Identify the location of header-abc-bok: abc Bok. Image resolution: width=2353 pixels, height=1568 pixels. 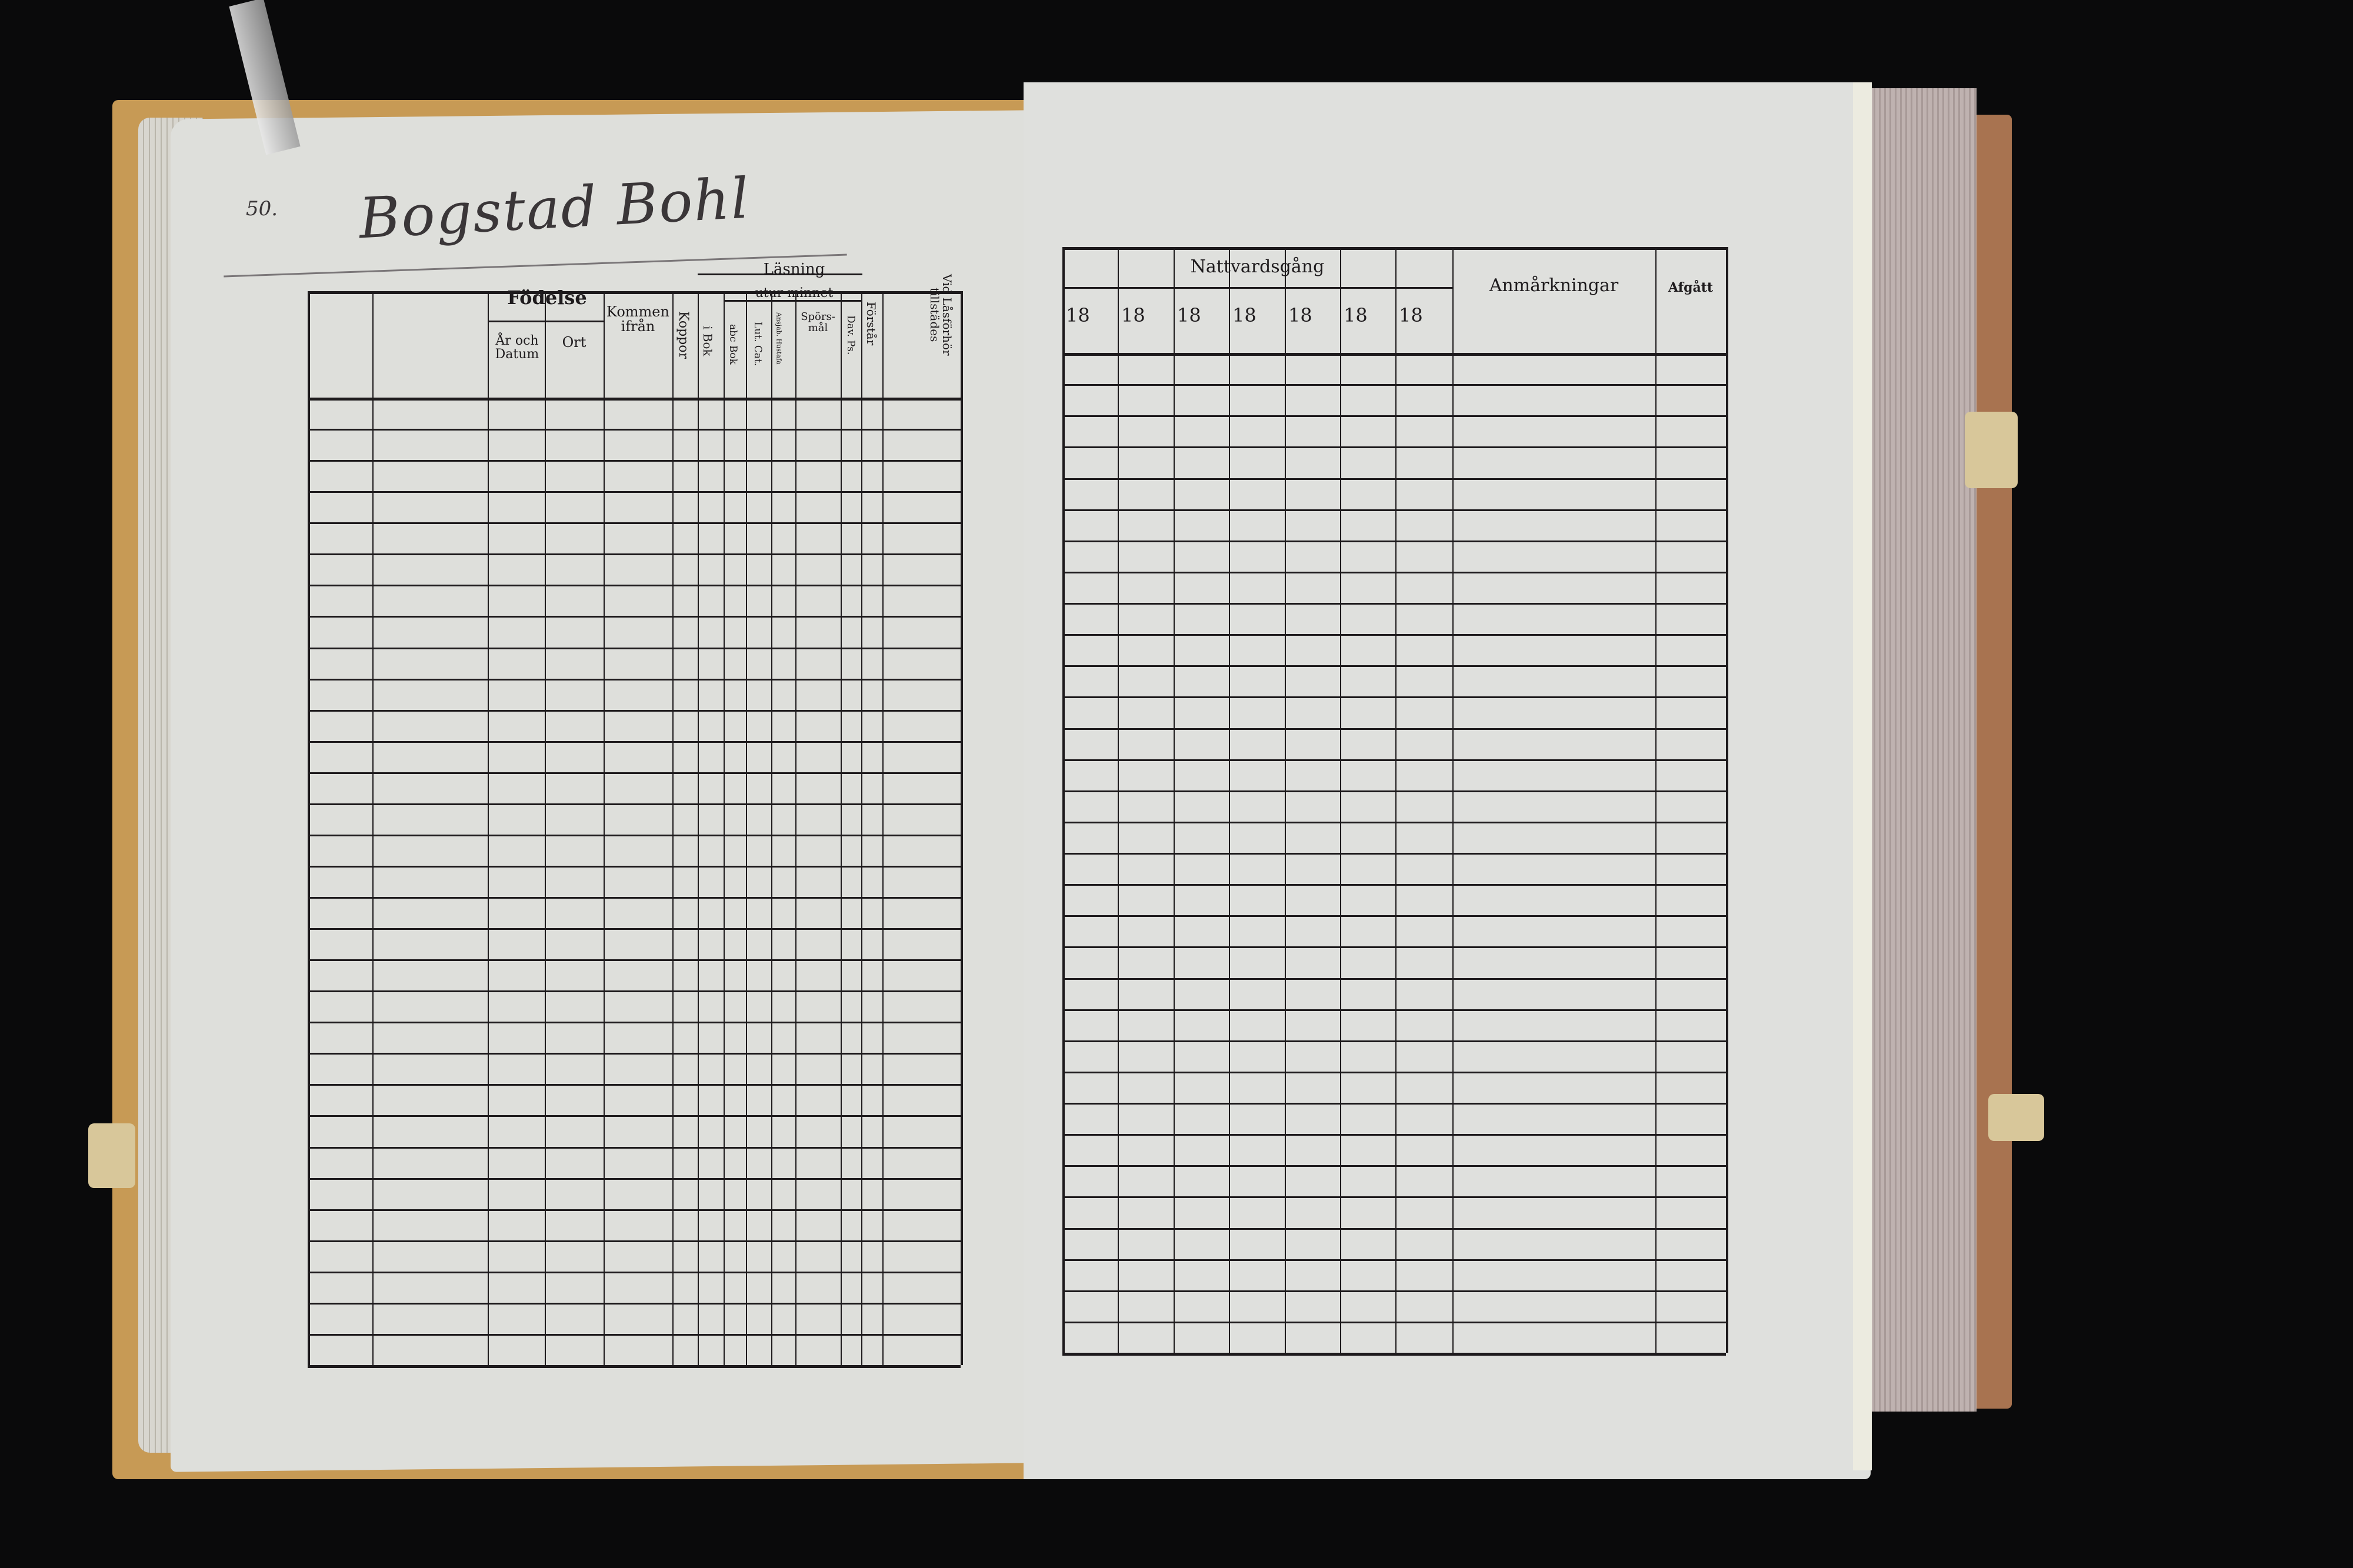
(733, 344).